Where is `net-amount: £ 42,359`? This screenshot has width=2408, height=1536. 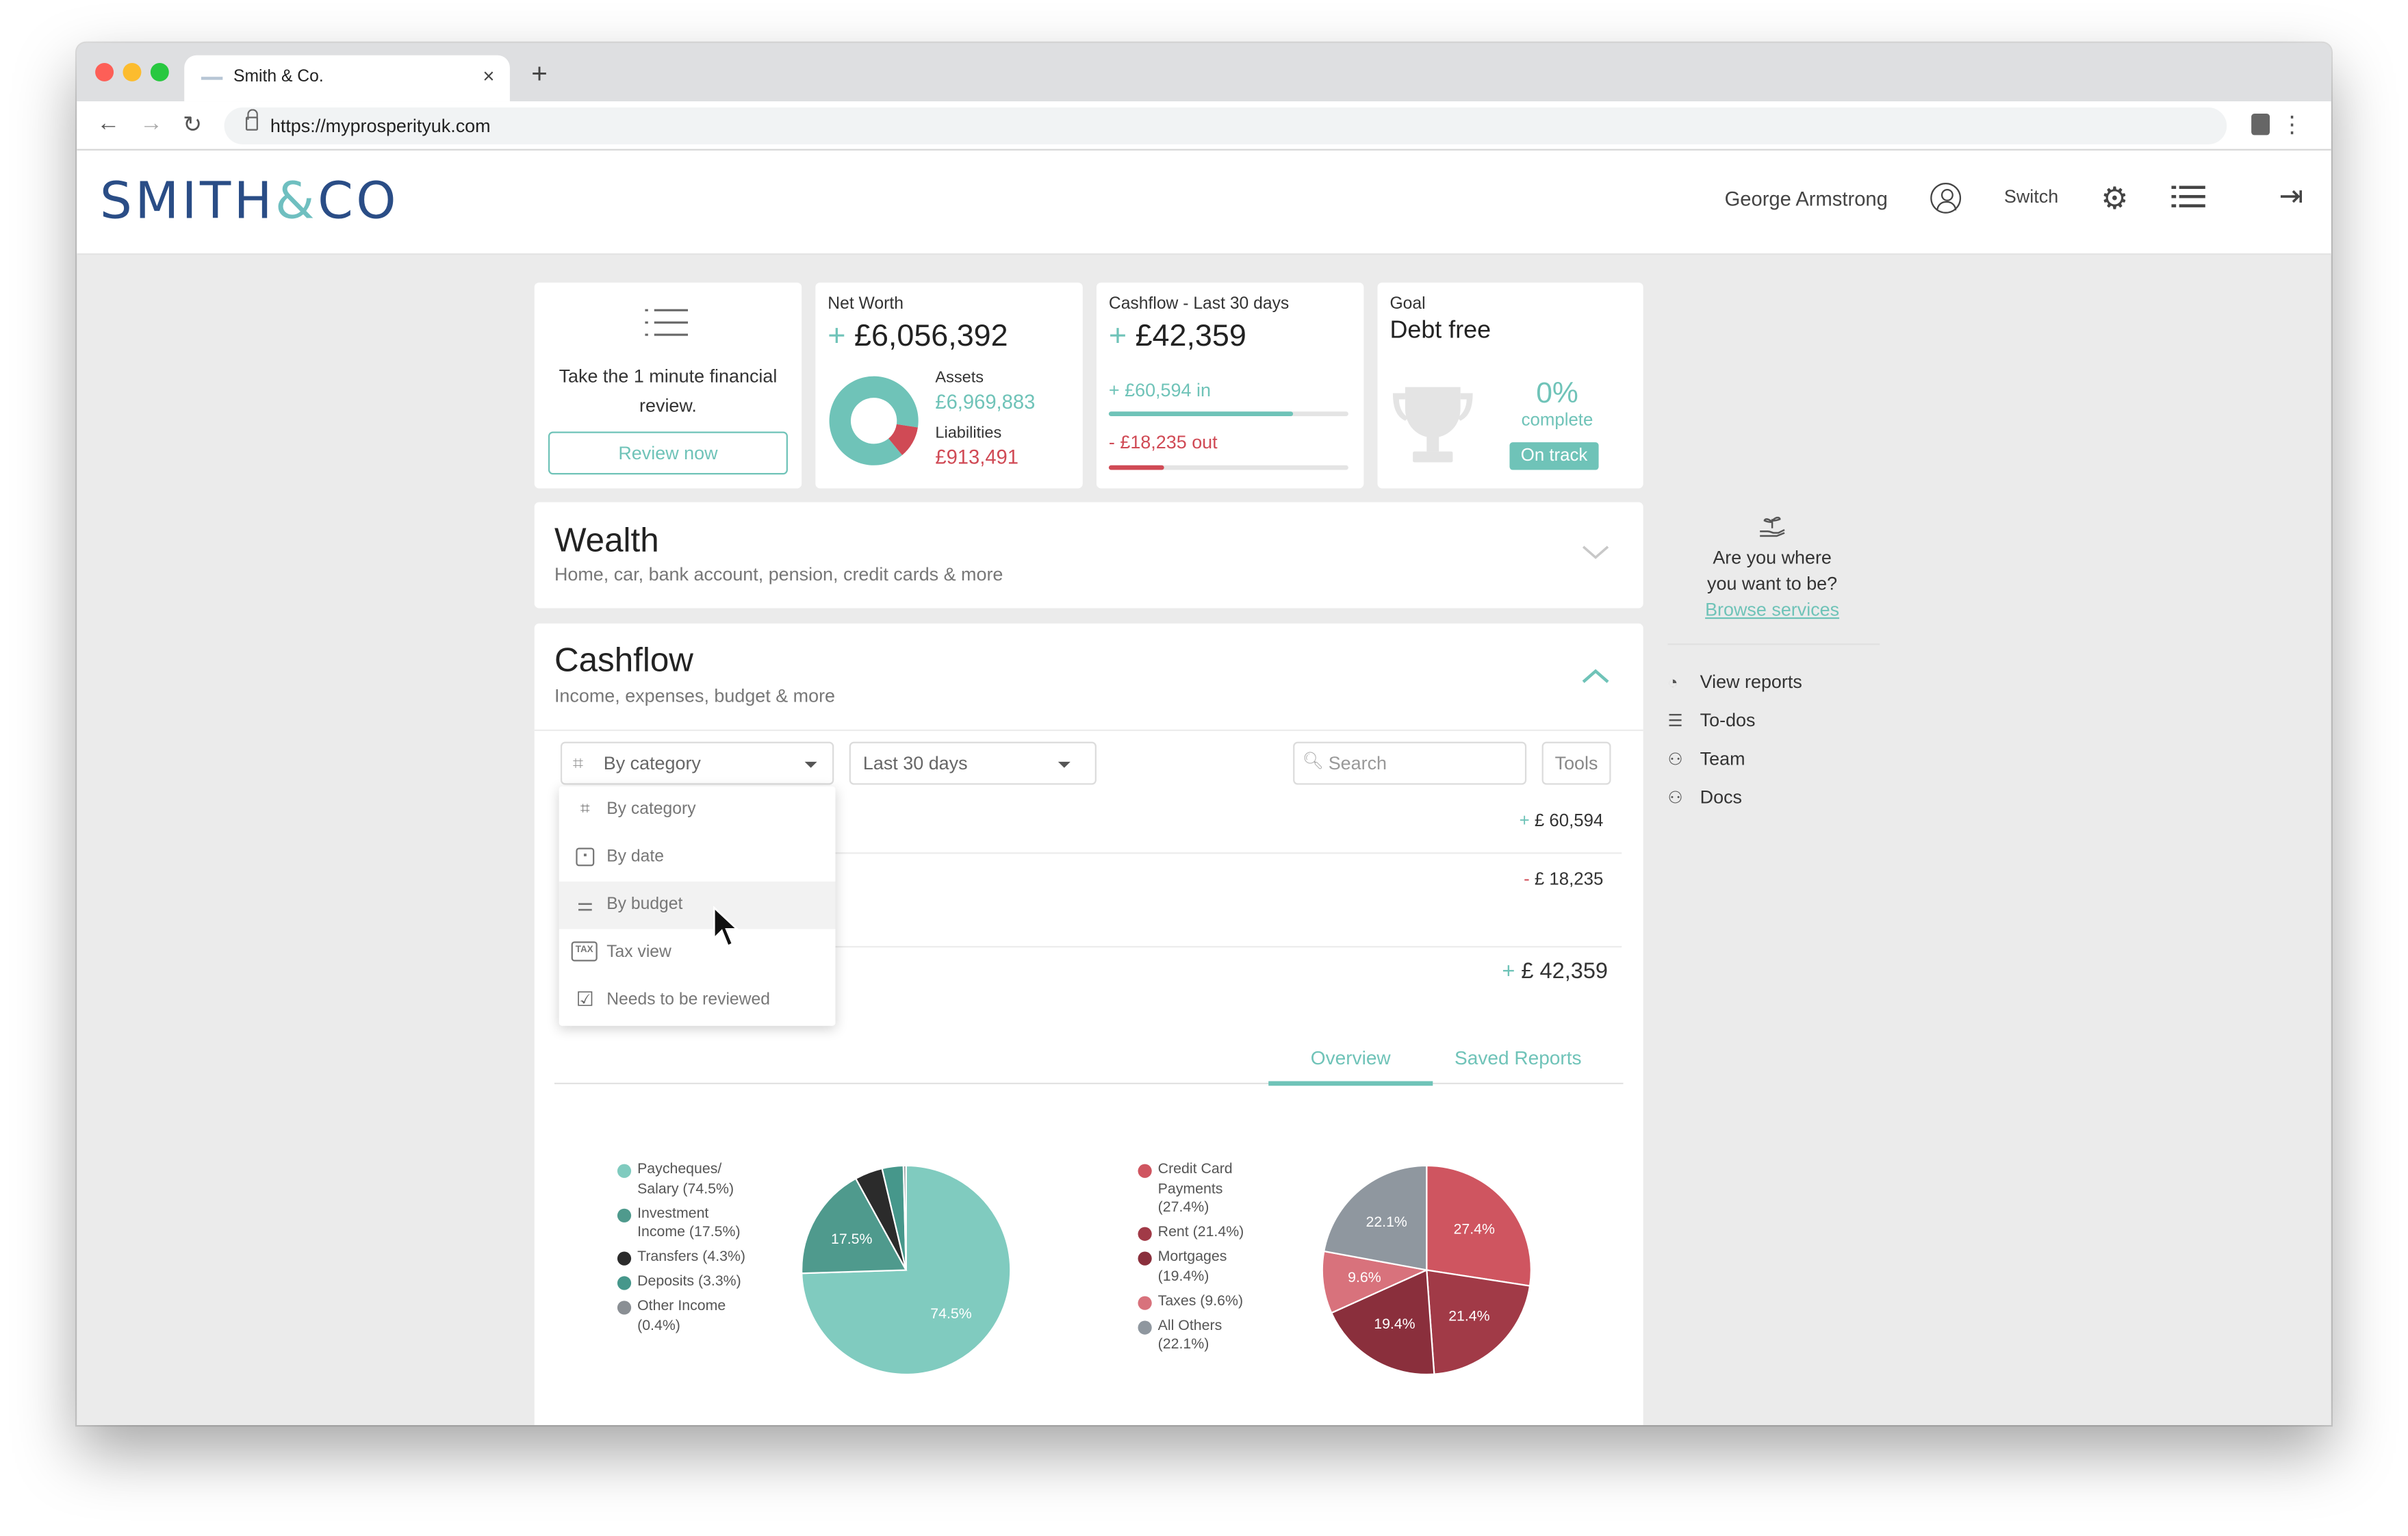 net-amount: £ 42,359 is located at coordinates (1565, 972).